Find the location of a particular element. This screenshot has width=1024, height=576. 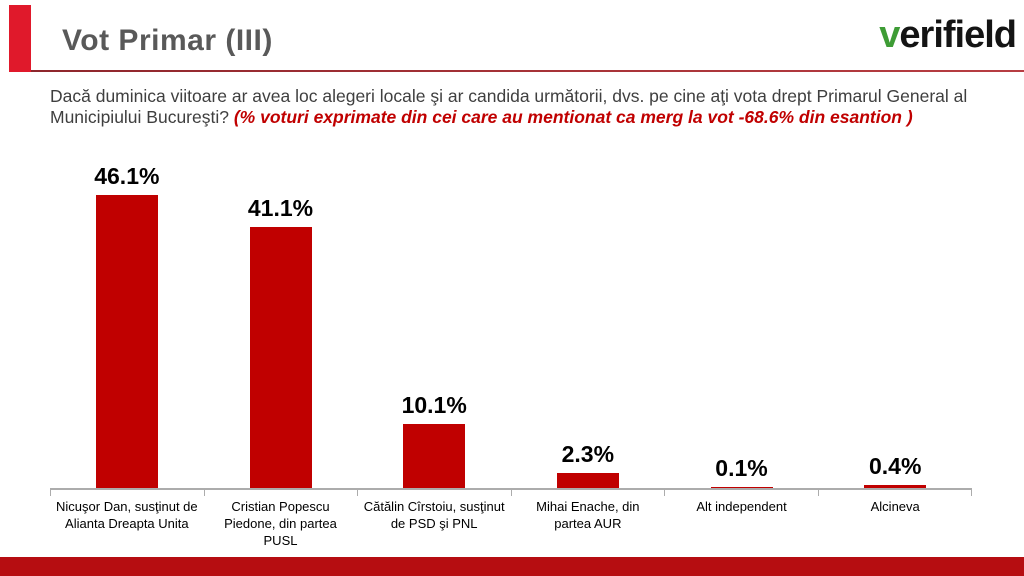

bar-value-label: 2.3% is located at coordinates (588, 454).